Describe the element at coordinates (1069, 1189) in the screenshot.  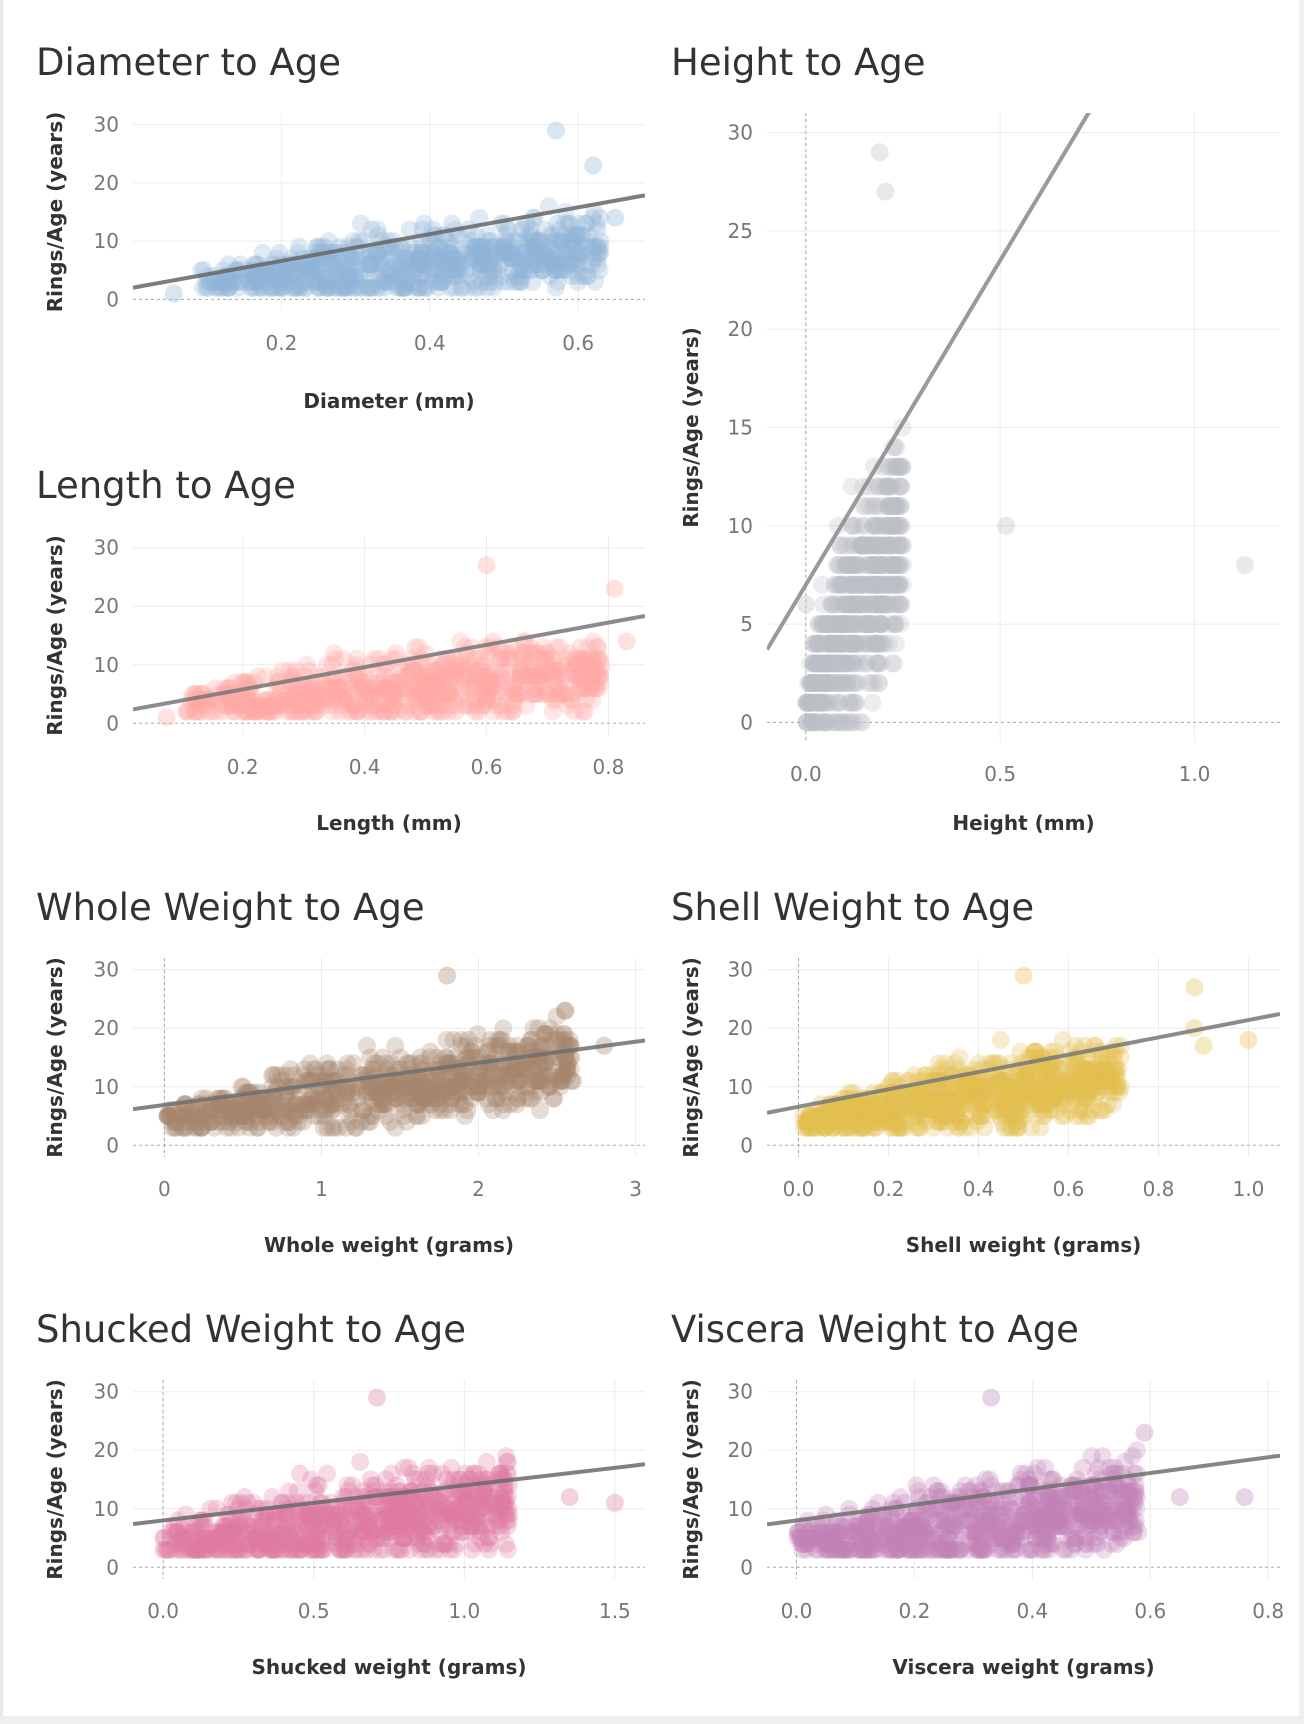
I see `shell-xtick-label: 0.6` at that location.